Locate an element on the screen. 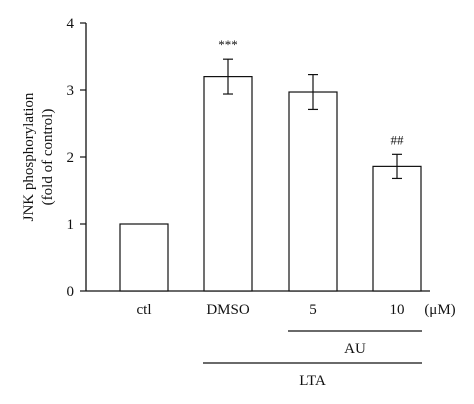 The height and width of the screenshot is (404, 474). bracket: LTA is located at coordinates (312, 375).